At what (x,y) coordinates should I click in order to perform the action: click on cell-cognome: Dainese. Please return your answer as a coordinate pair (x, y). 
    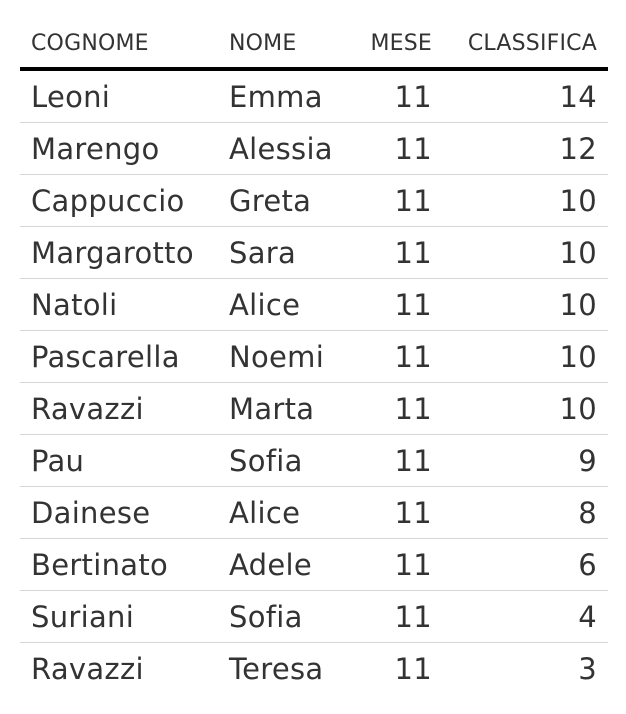
    Looking at the image, I should click on (119, 512).